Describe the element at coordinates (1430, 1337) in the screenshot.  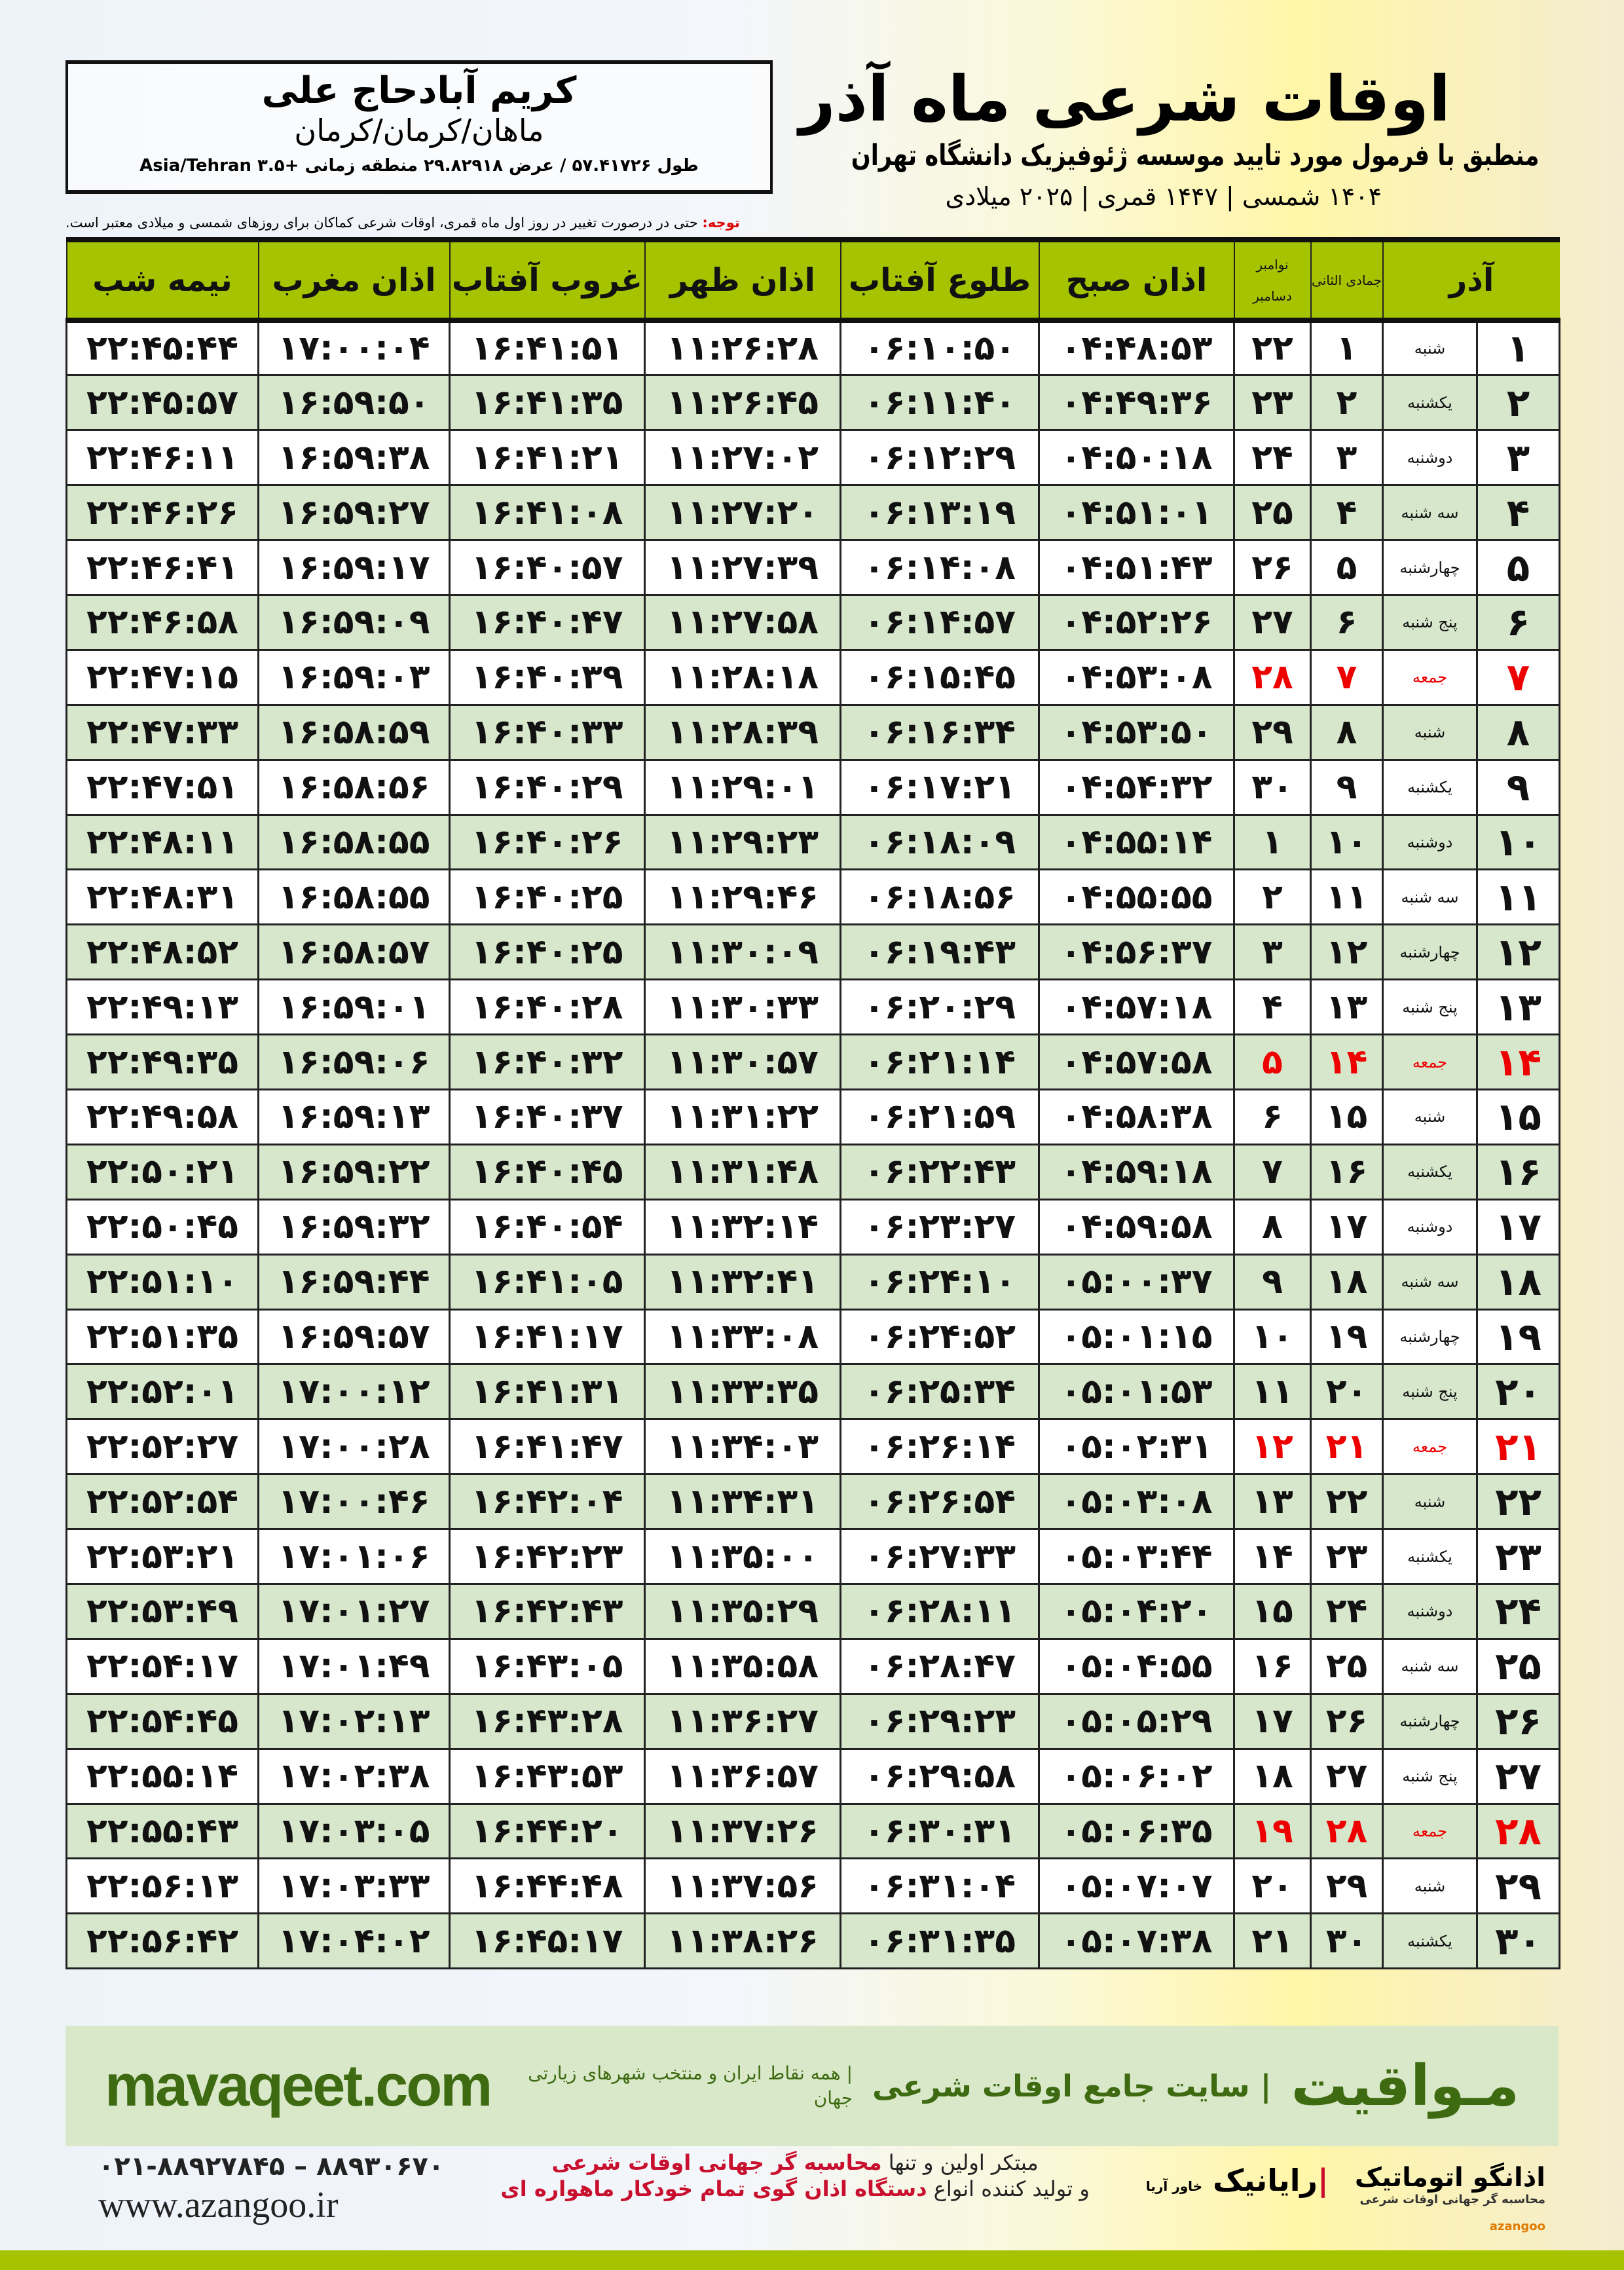
I see `cell-weekday: چهارشنبه` at that location.